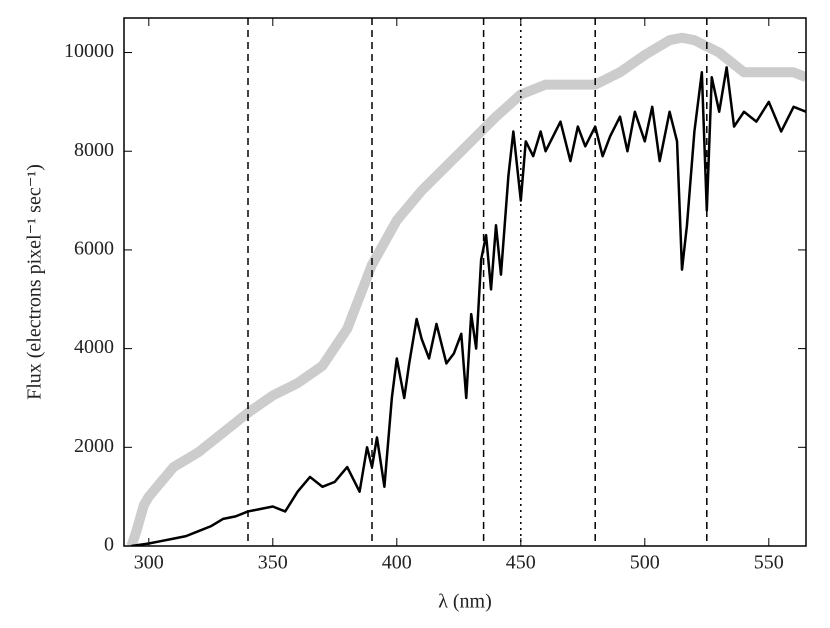  Describe the element at coordinates (94, 150) in the screenshot. I see `y-tick-label: 8000` at that location.